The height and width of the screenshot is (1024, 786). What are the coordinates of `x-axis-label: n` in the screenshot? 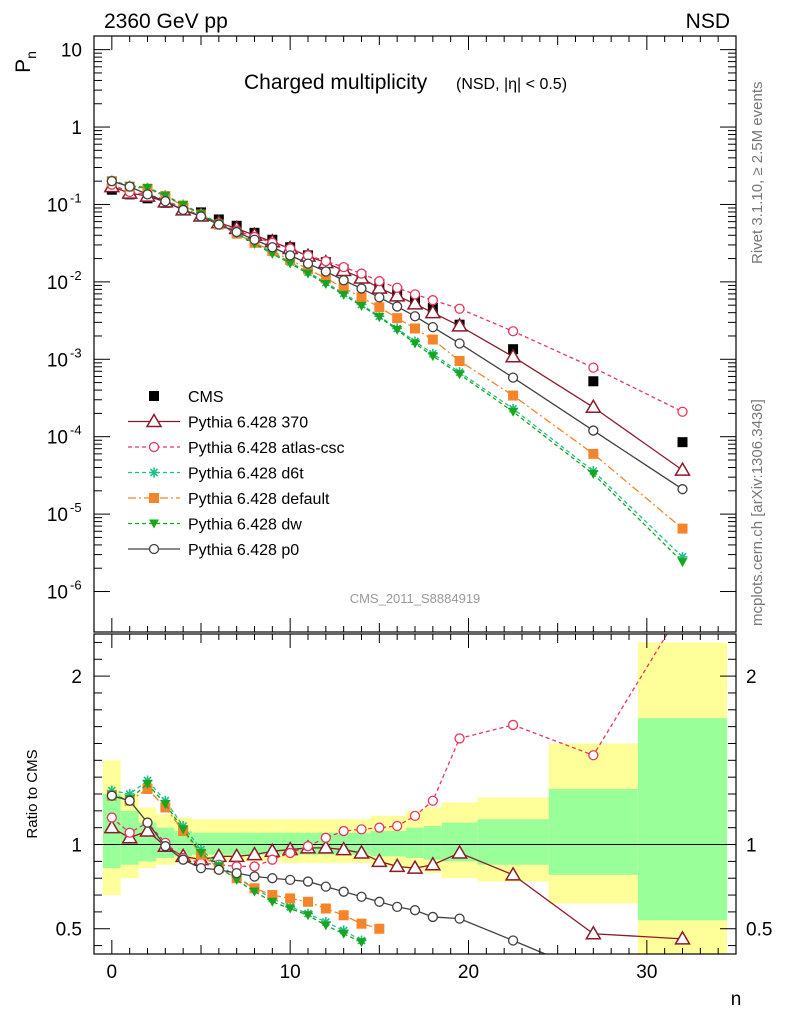 It's located at (736, 999).